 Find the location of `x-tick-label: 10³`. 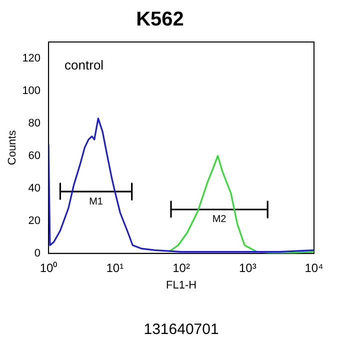

x-tick-label: 10³ is located at coordinates (247, 267).